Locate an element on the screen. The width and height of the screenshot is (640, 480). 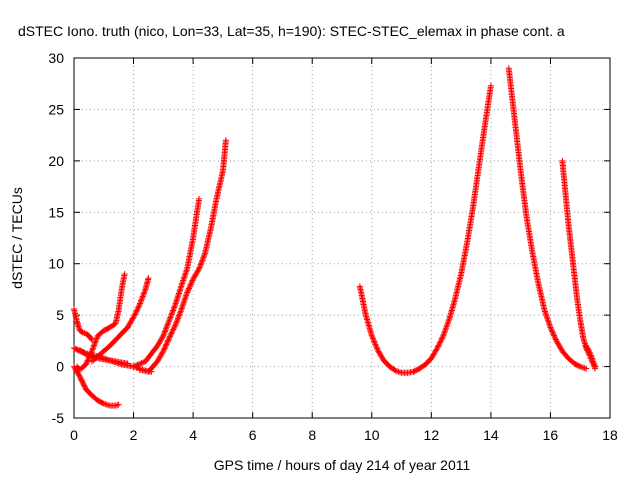
y-tick-label: 30 is located at coordinates (56, 58).